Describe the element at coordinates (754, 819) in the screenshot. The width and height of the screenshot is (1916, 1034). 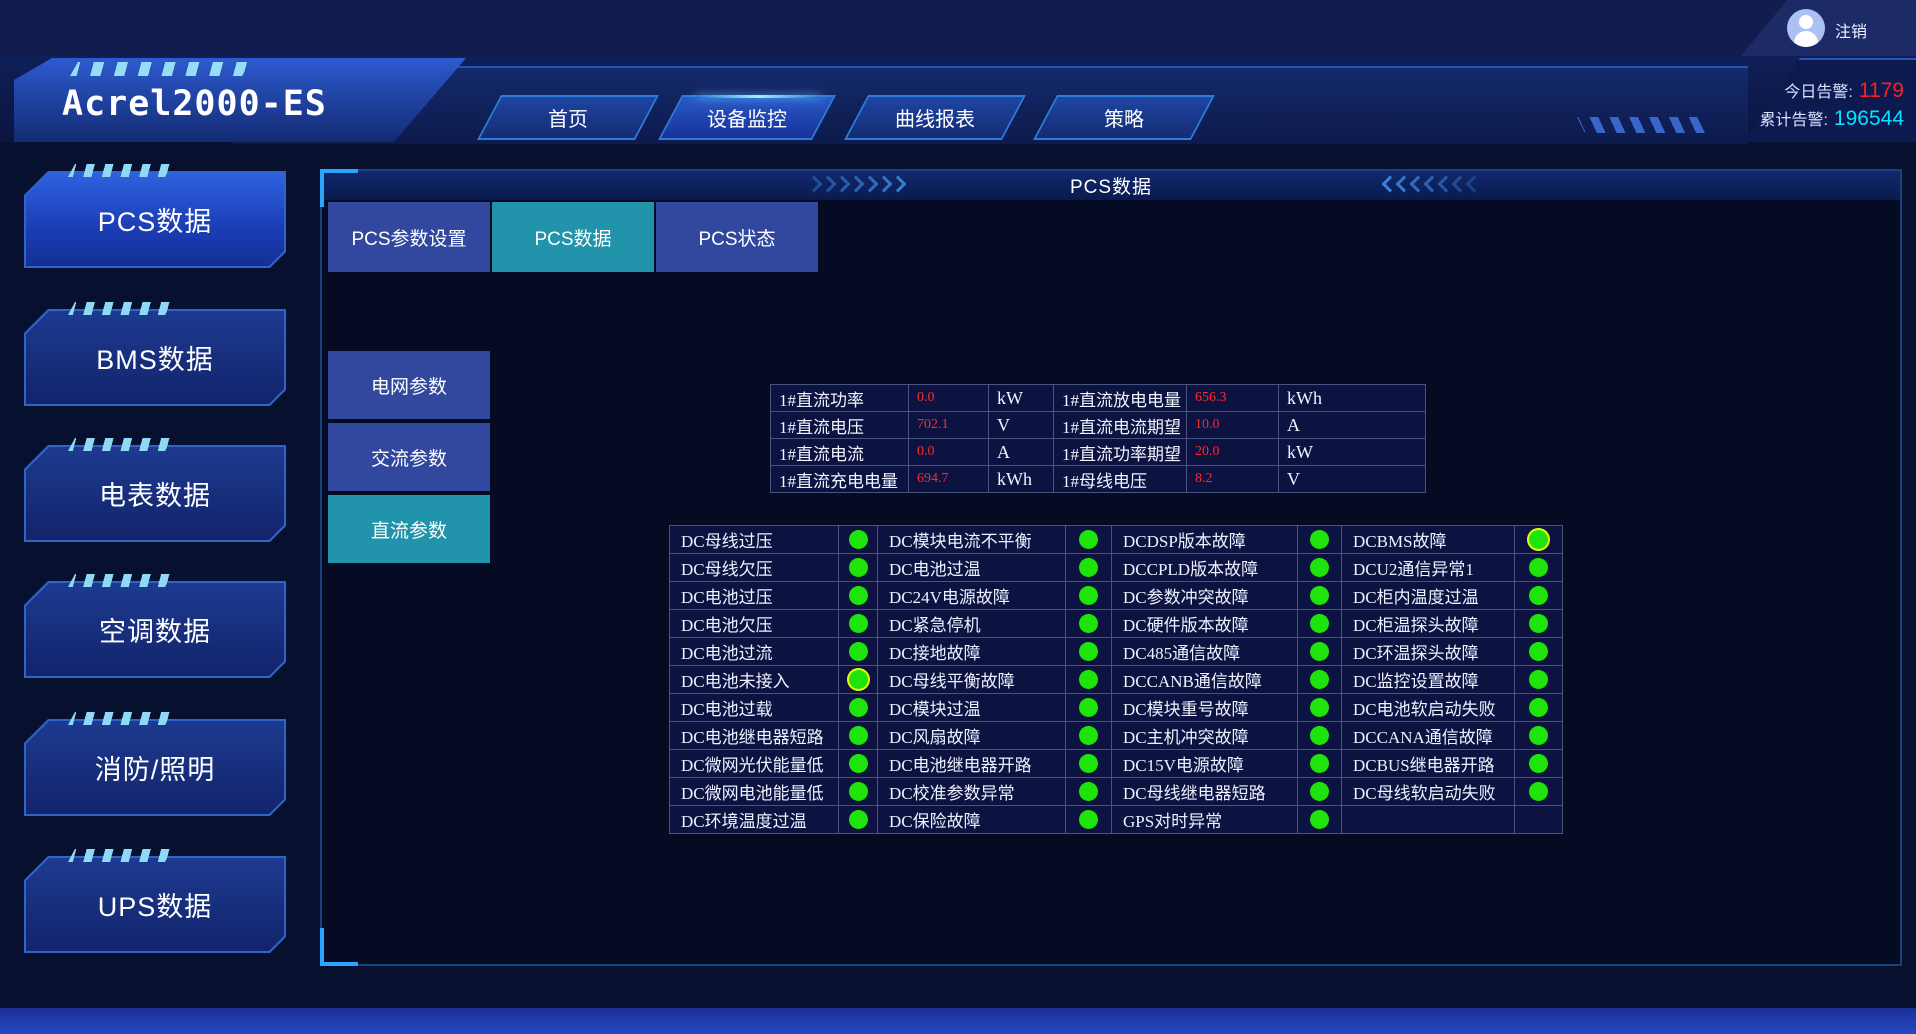
I see `status-label-cell: DC环境温度过温` at that location.